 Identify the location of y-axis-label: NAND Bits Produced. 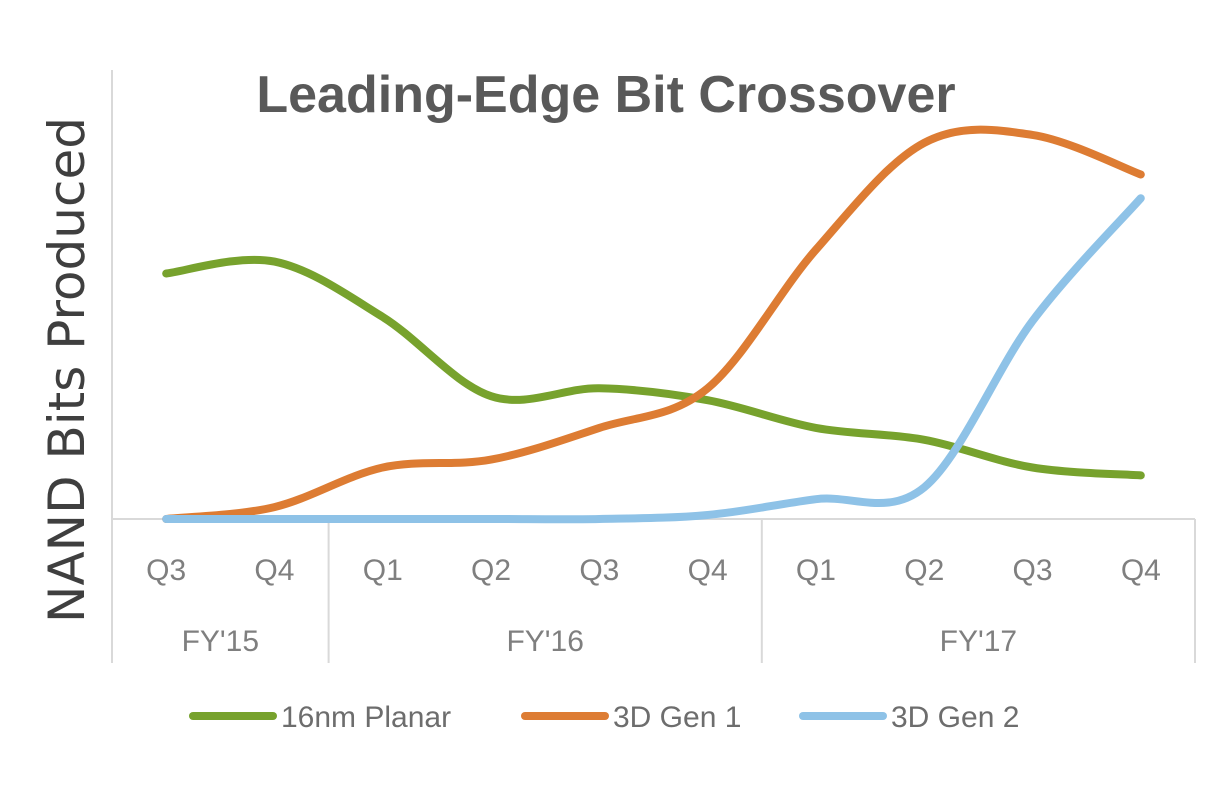
(67, 370).